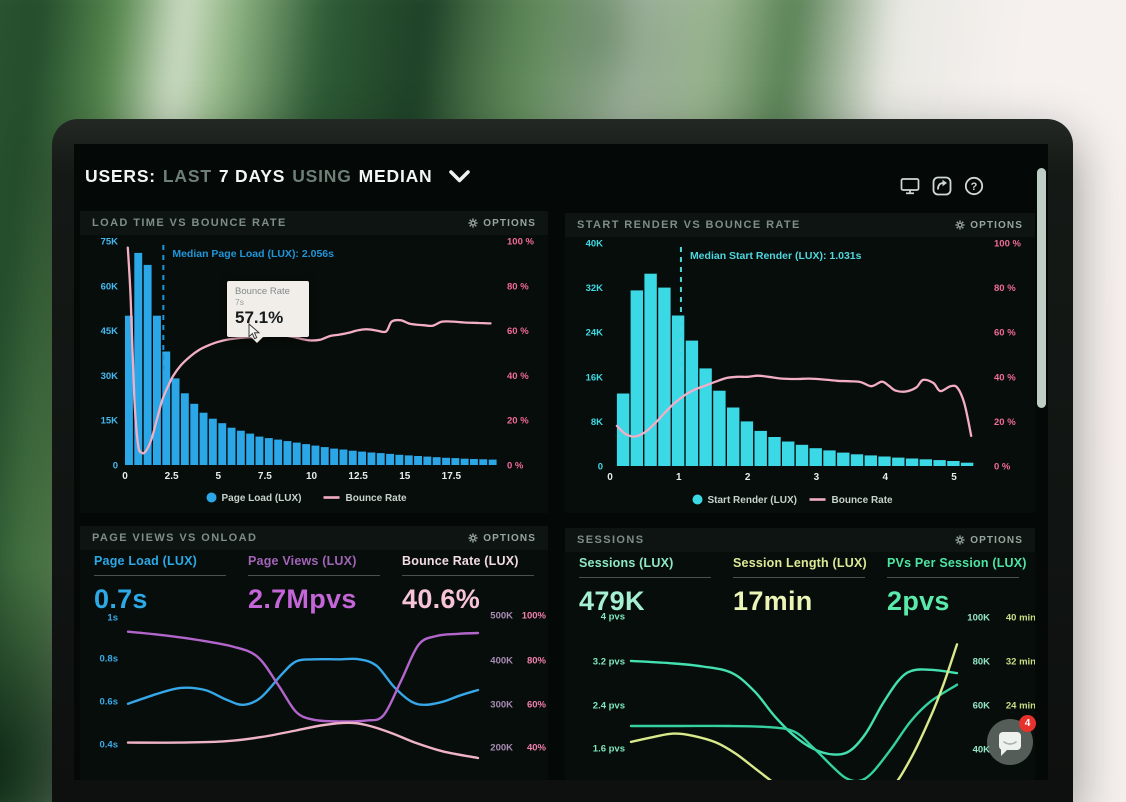  Describe the element at coordinates (253, 254) in the screenshot. I see `svg-text: Median Page Load (LUX): 2.056s` at that location.